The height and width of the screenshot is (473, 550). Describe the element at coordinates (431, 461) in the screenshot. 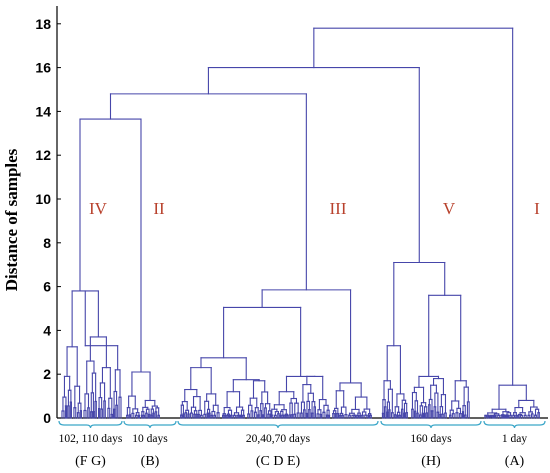

I see `group-letters-label: (H)` at that location.